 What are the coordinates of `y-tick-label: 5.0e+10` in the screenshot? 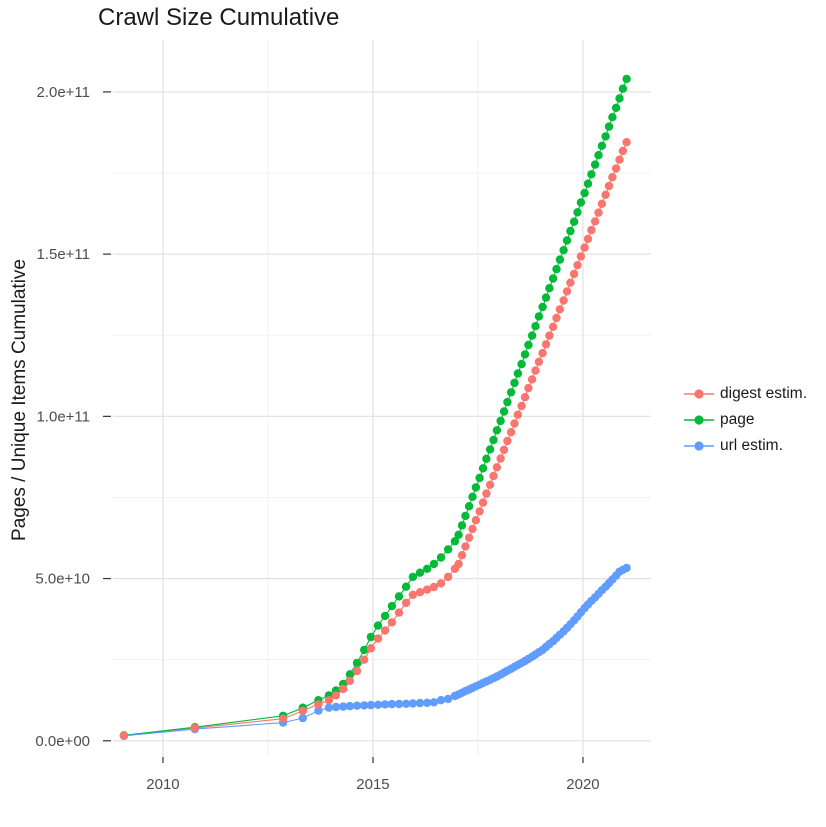 It's located at (62, 579).